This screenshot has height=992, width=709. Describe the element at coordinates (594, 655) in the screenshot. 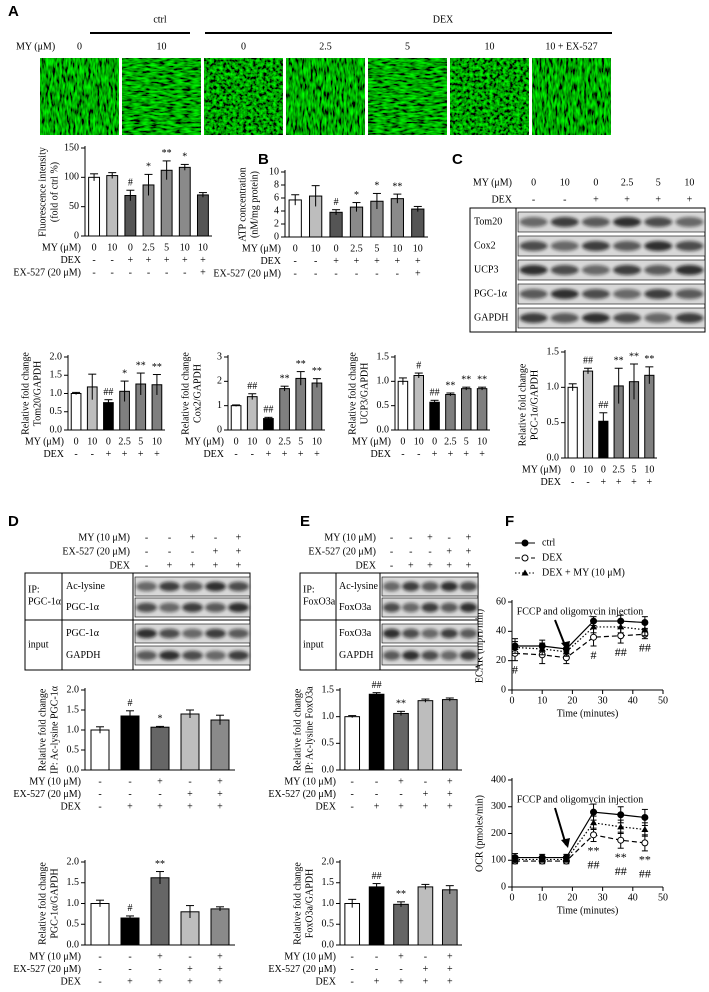

I see `significance-mark: #` at that location.